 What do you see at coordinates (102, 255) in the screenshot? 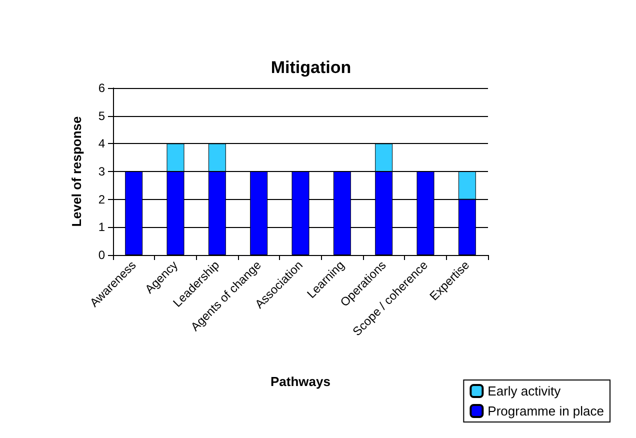
I see `y-tick-label: 0` at bounding box center [102, 255].